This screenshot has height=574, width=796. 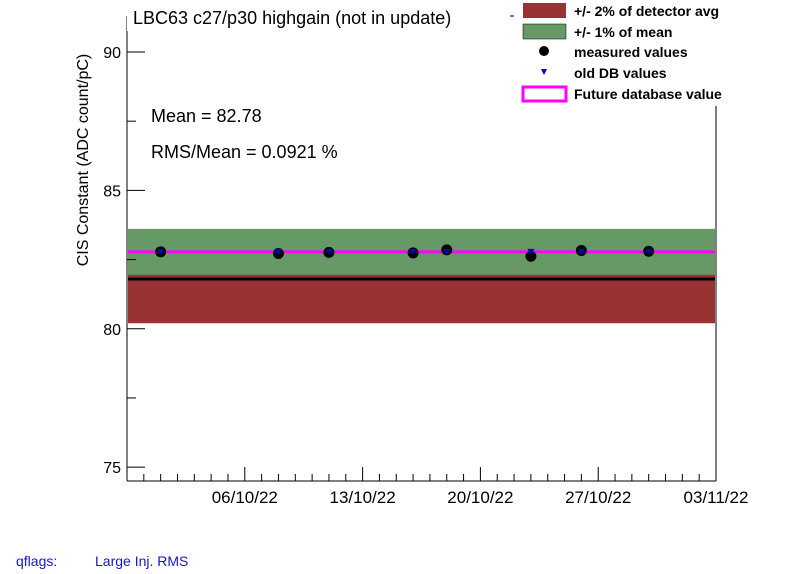 I want to click on title-background, so click(x=318, y=18).